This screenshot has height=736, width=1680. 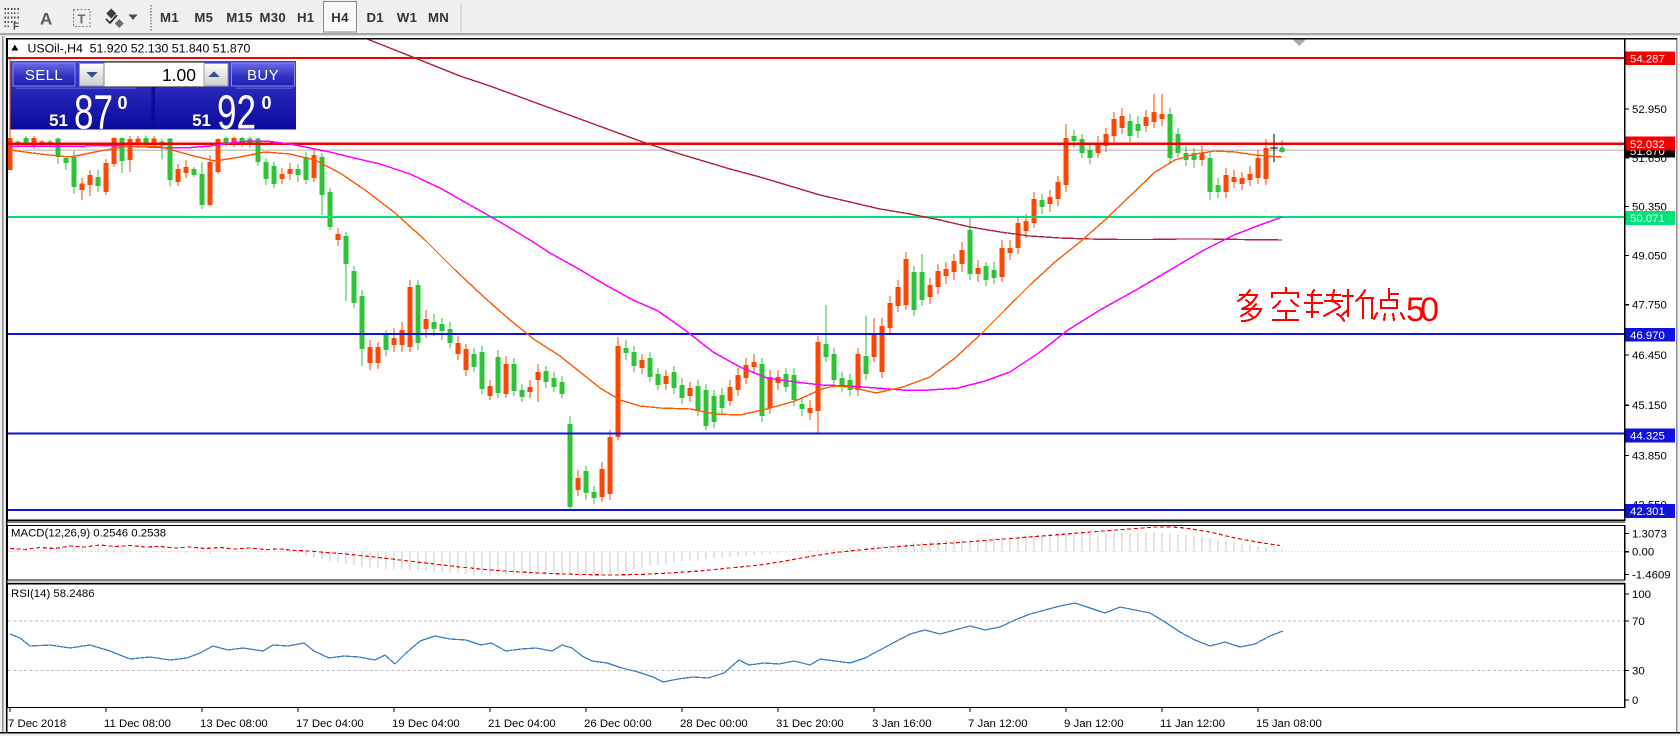 I want to click on svg-text: BUY, so click(x=263, y=75).